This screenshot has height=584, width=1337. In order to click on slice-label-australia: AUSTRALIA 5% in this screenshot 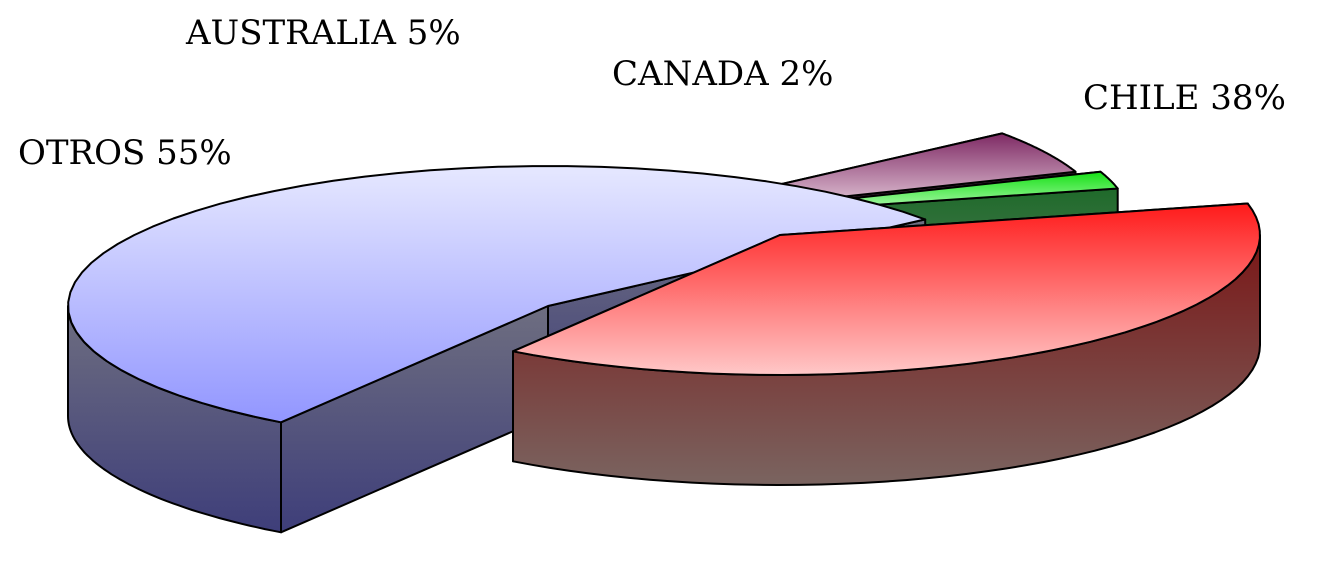, I will do `click(323, 33)`.